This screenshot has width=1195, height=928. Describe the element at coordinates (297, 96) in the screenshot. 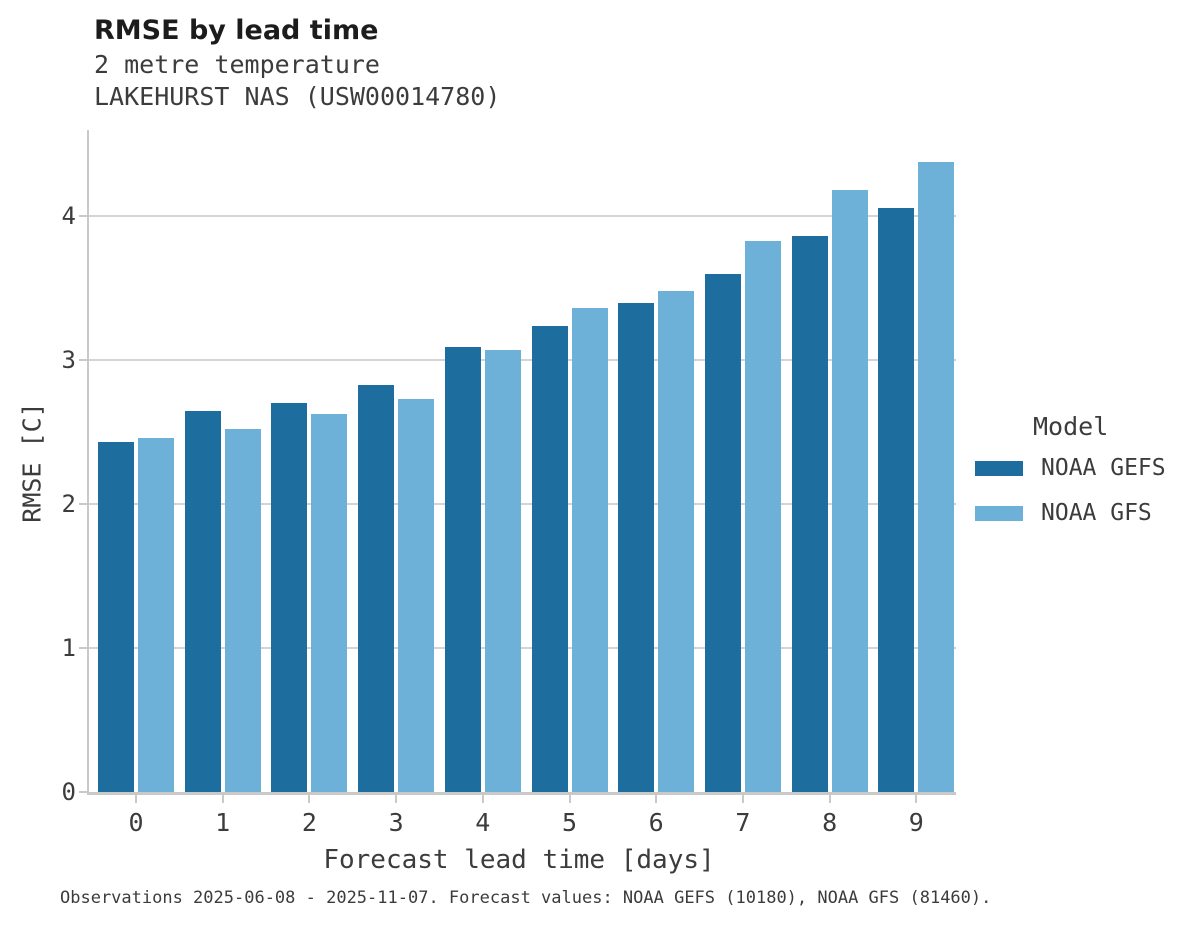

I see `chart-subtitle-station: LAKEHURST NAS (USW00014780)` at that location.